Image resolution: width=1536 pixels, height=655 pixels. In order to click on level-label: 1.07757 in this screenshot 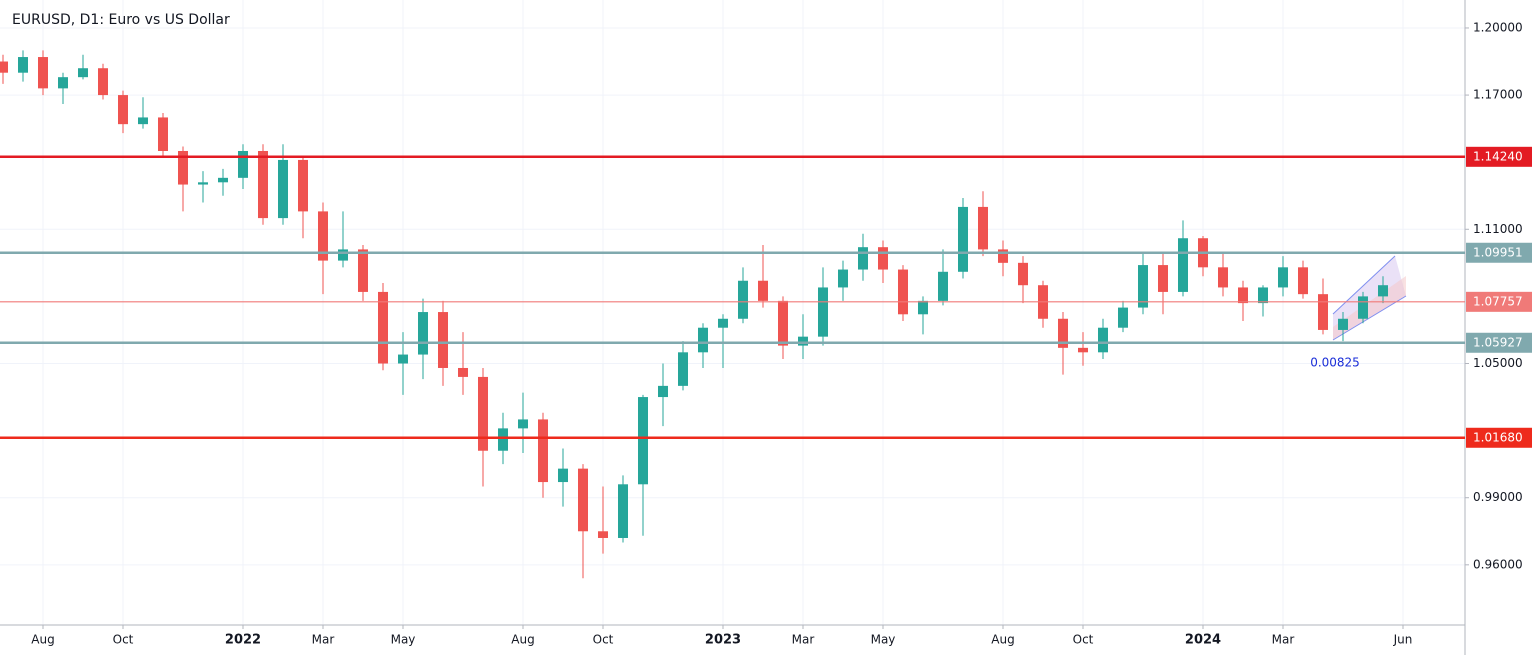, I will do `click(1498, 301)`.